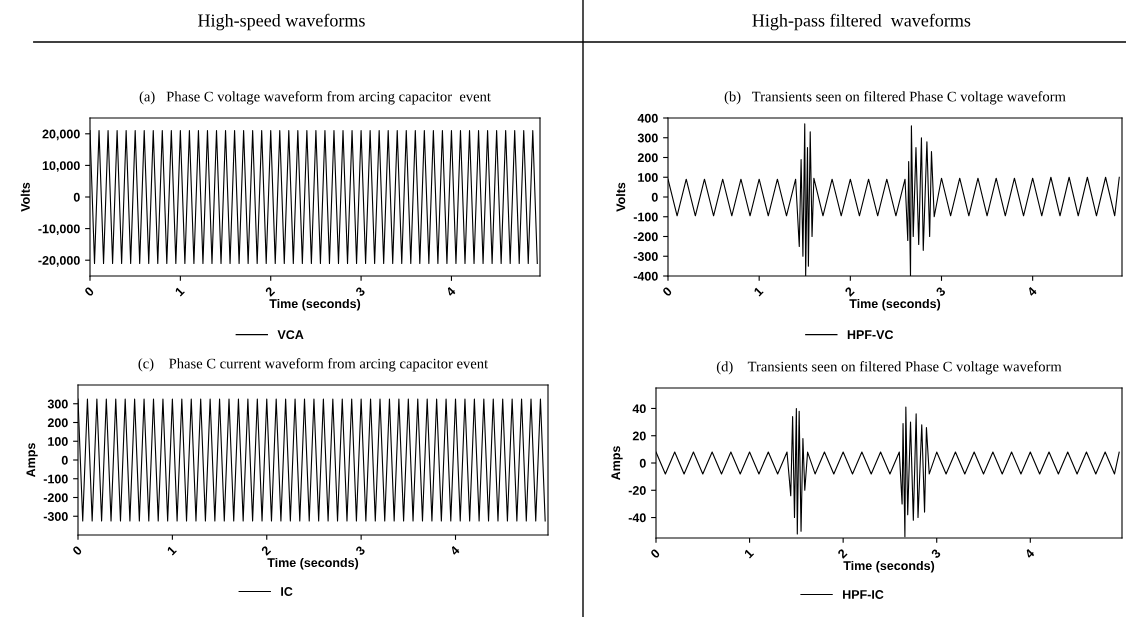  What do you see at coordinates (889, 368) in the screenshot?
I see `chart-title: (d) Transients seen on filtered Phase C voltage waveform` at bounding box center [889, 368].